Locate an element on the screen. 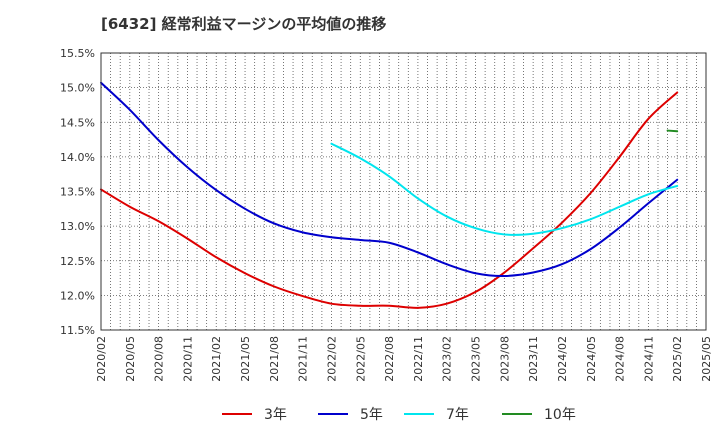  x-tick-label: 2023/11 is located at coordinates (533, 359).